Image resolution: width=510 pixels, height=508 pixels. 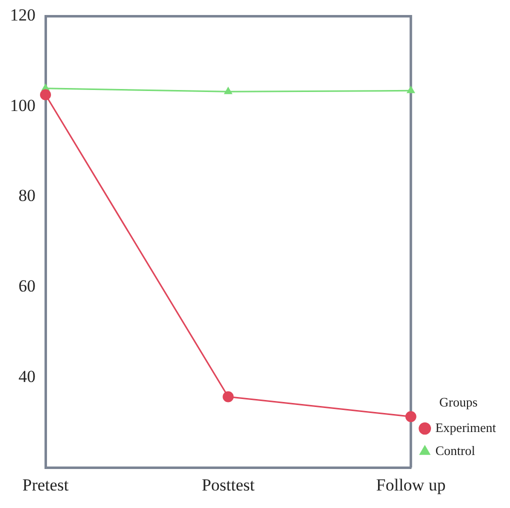 What do you see at coordinates (228, 484) in the screenshot?
I see `x-tick-label: Posttest` at bounding box center [228, 484].